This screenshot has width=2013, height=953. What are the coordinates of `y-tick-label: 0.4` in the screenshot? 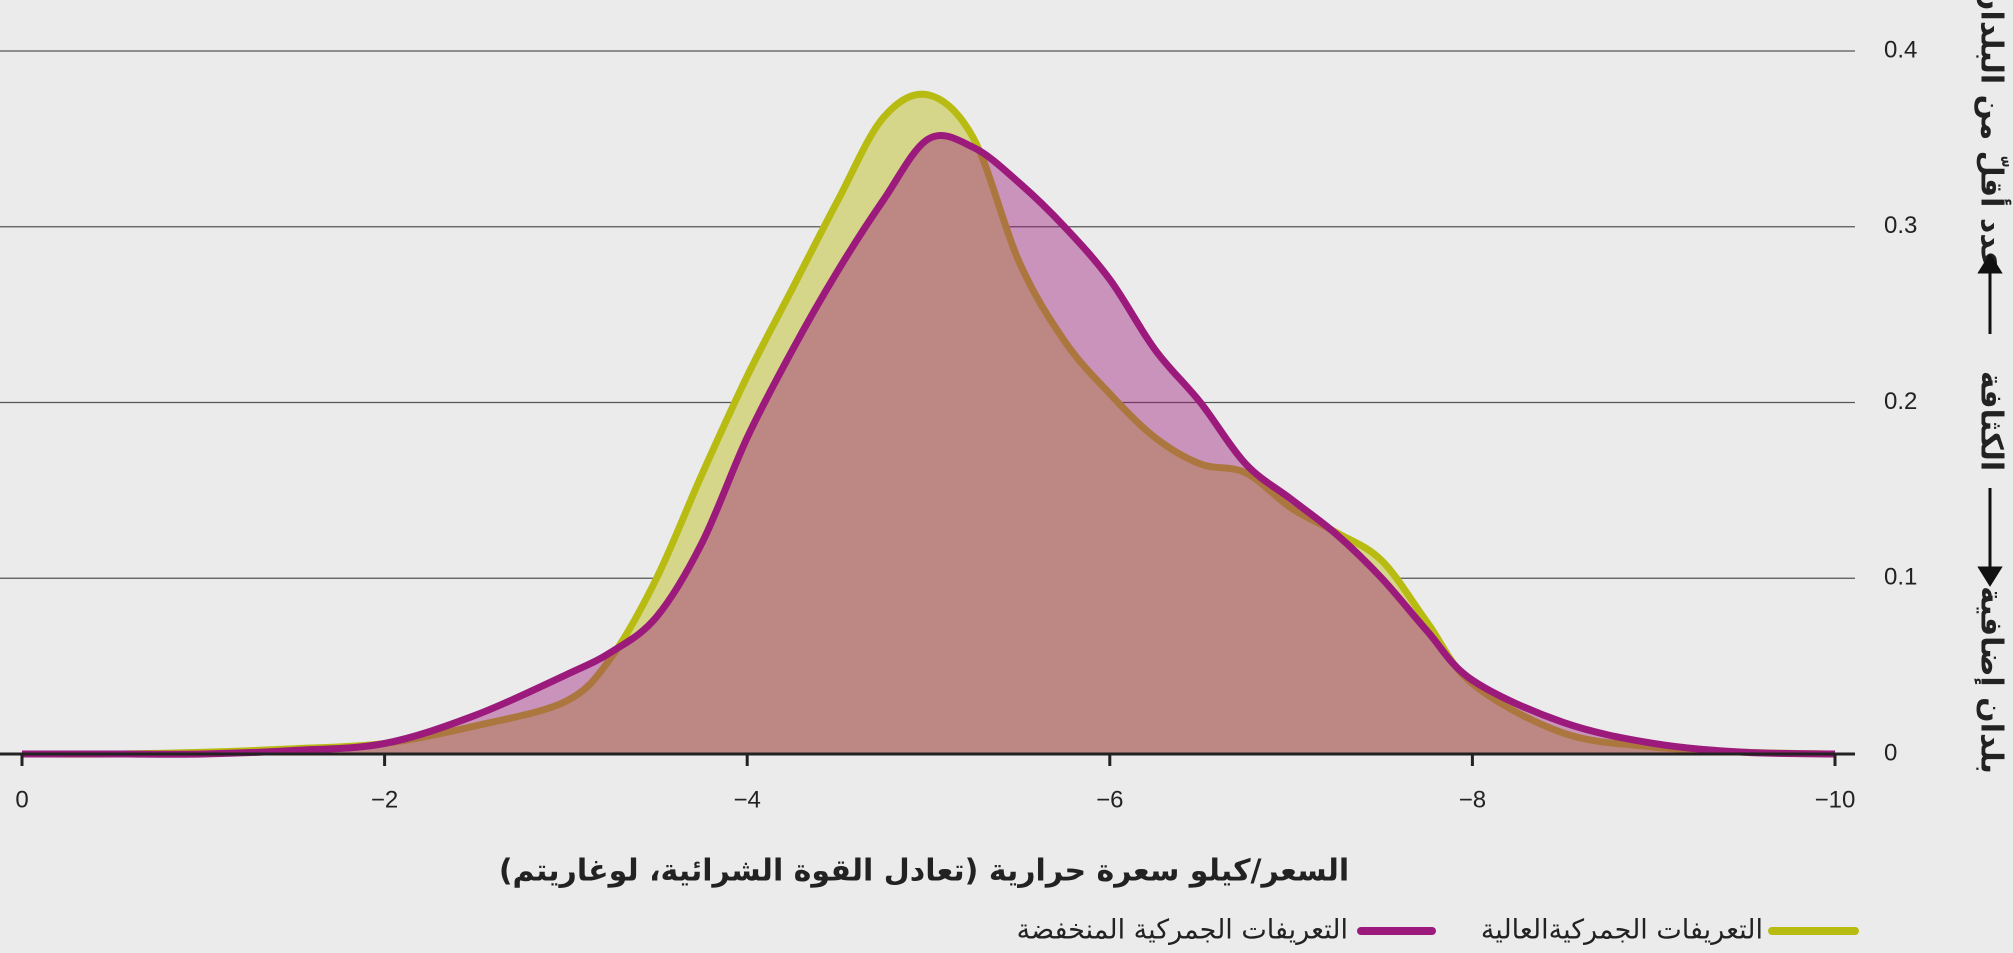 It's located at (1900, 49).